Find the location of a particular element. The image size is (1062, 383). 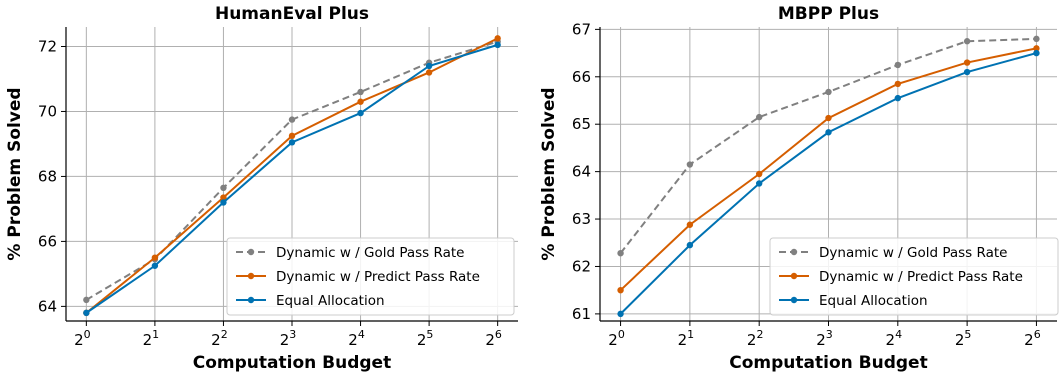

x-tick-label: 26 is located at coordinates (1032, 338).